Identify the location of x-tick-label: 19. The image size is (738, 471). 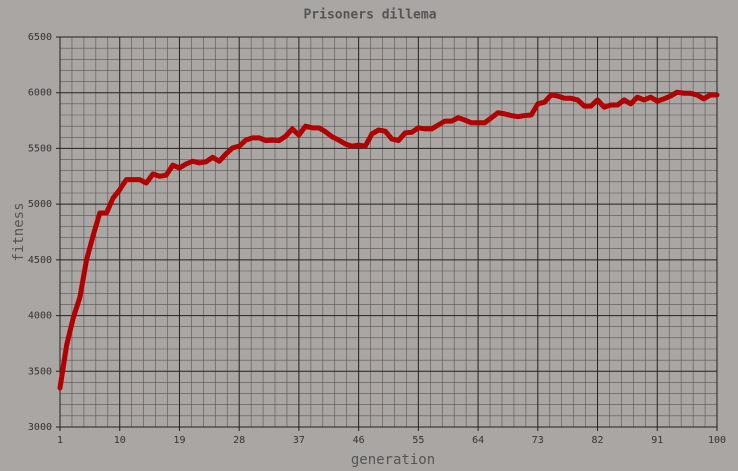
(179, 440).